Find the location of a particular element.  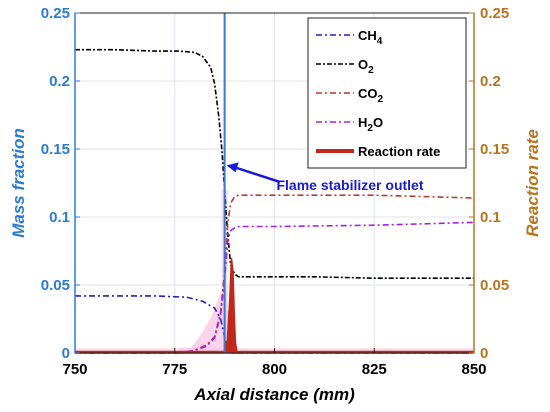

x-tick-label-3: 825 is located at coordinates (374, 369).